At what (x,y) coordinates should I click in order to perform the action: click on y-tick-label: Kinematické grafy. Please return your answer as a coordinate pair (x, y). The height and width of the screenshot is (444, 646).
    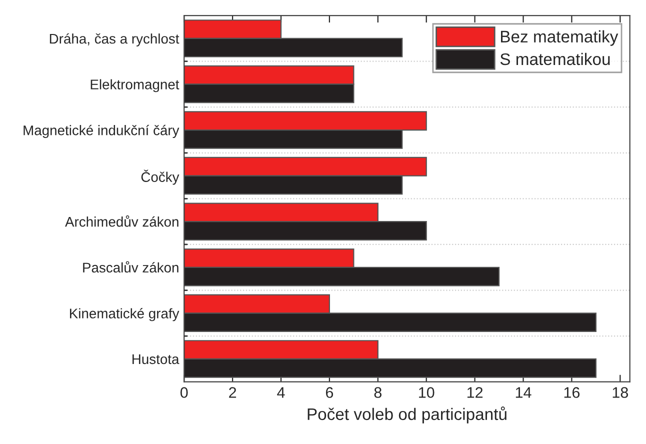
    Looking at the image, I should click on (125, 315).